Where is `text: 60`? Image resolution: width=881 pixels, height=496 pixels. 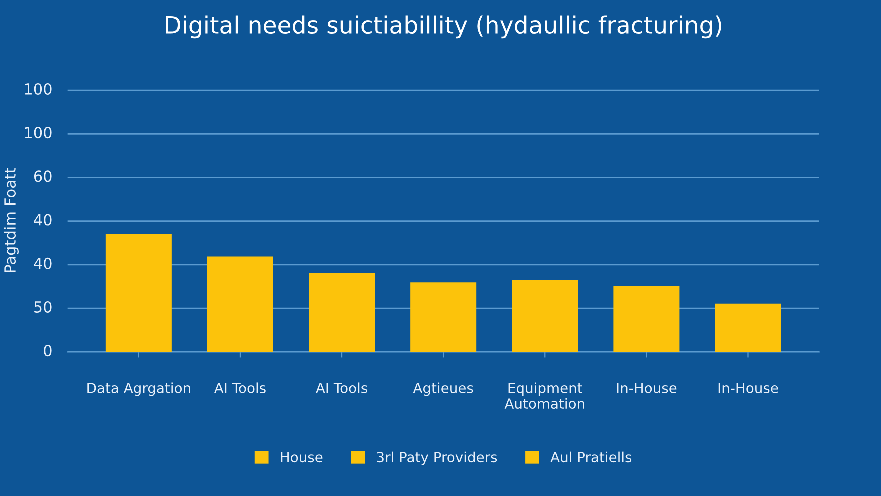 text: 60 is located at coordinates (43, 176).